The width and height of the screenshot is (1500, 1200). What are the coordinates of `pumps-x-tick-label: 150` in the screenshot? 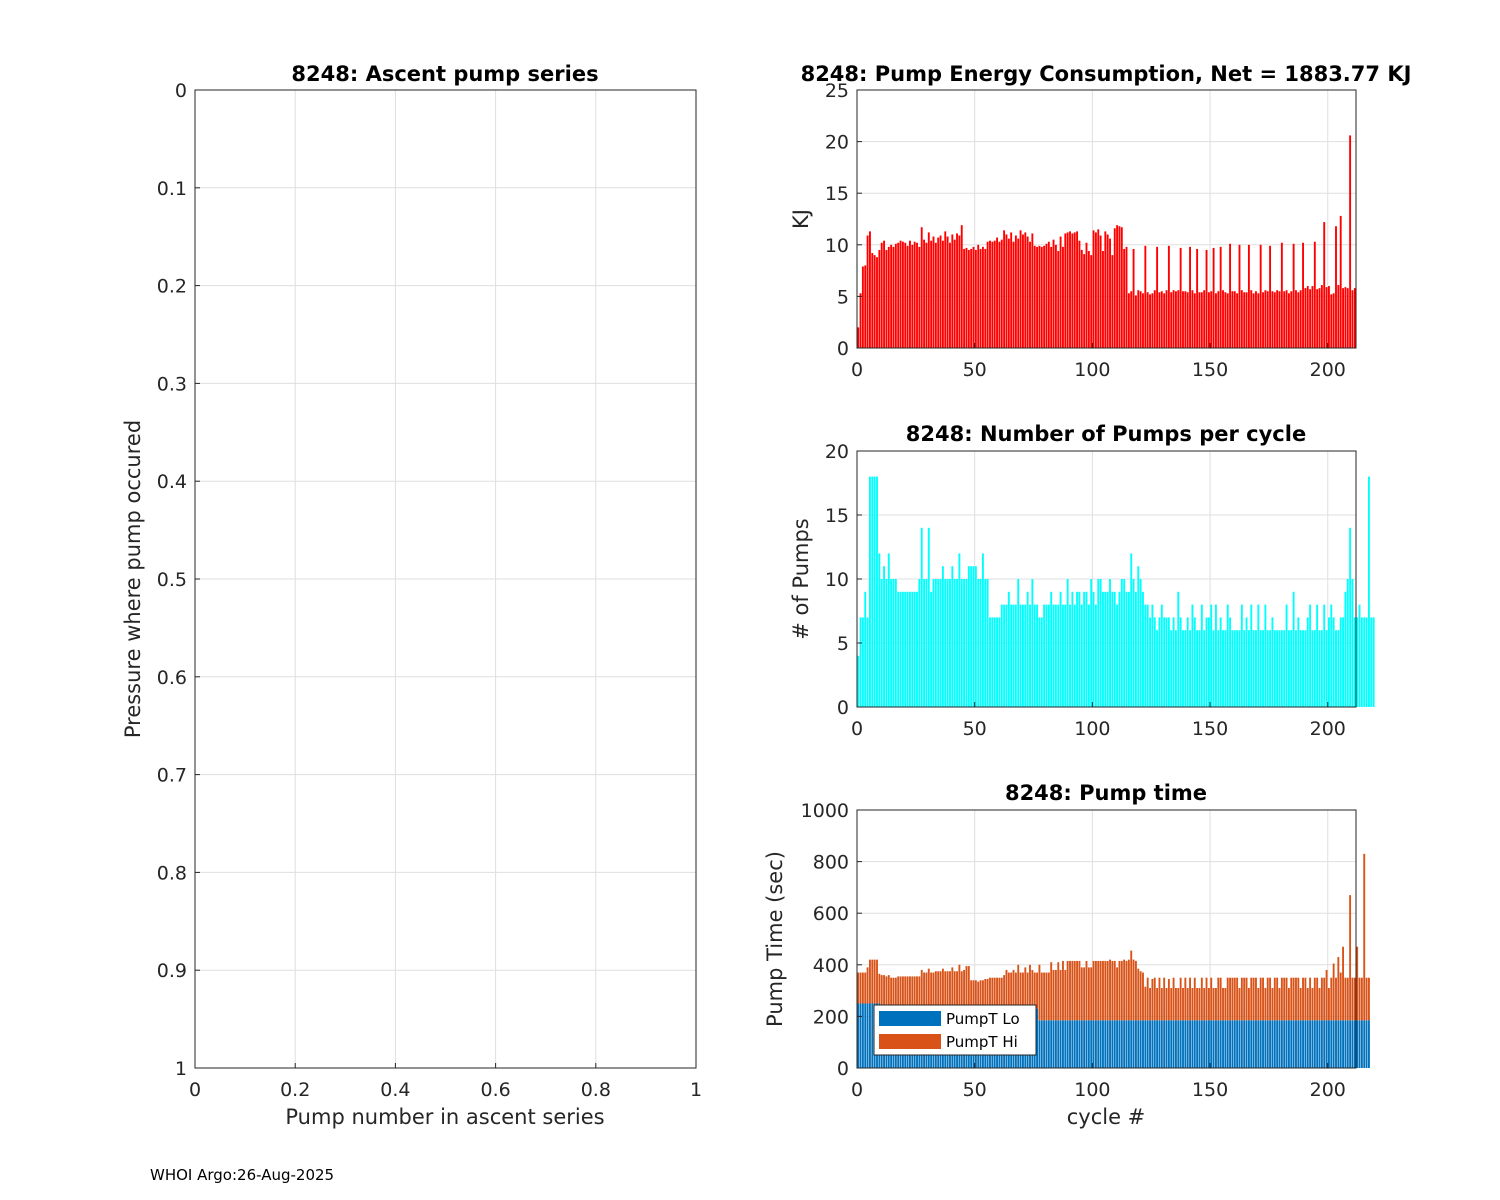 It's located at (1210, 729).